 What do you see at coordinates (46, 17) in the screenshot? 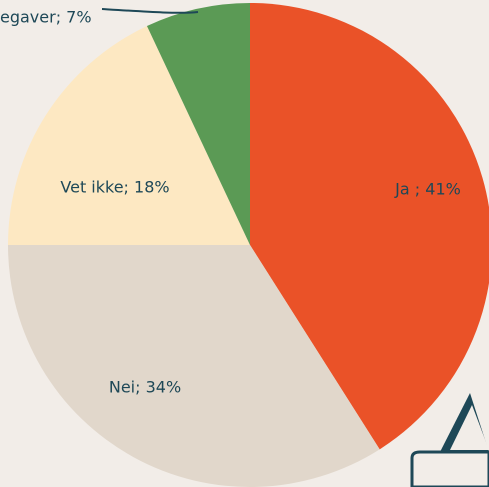
I see `slice-label: egaver; 7%` at bounding box center [46, 17].